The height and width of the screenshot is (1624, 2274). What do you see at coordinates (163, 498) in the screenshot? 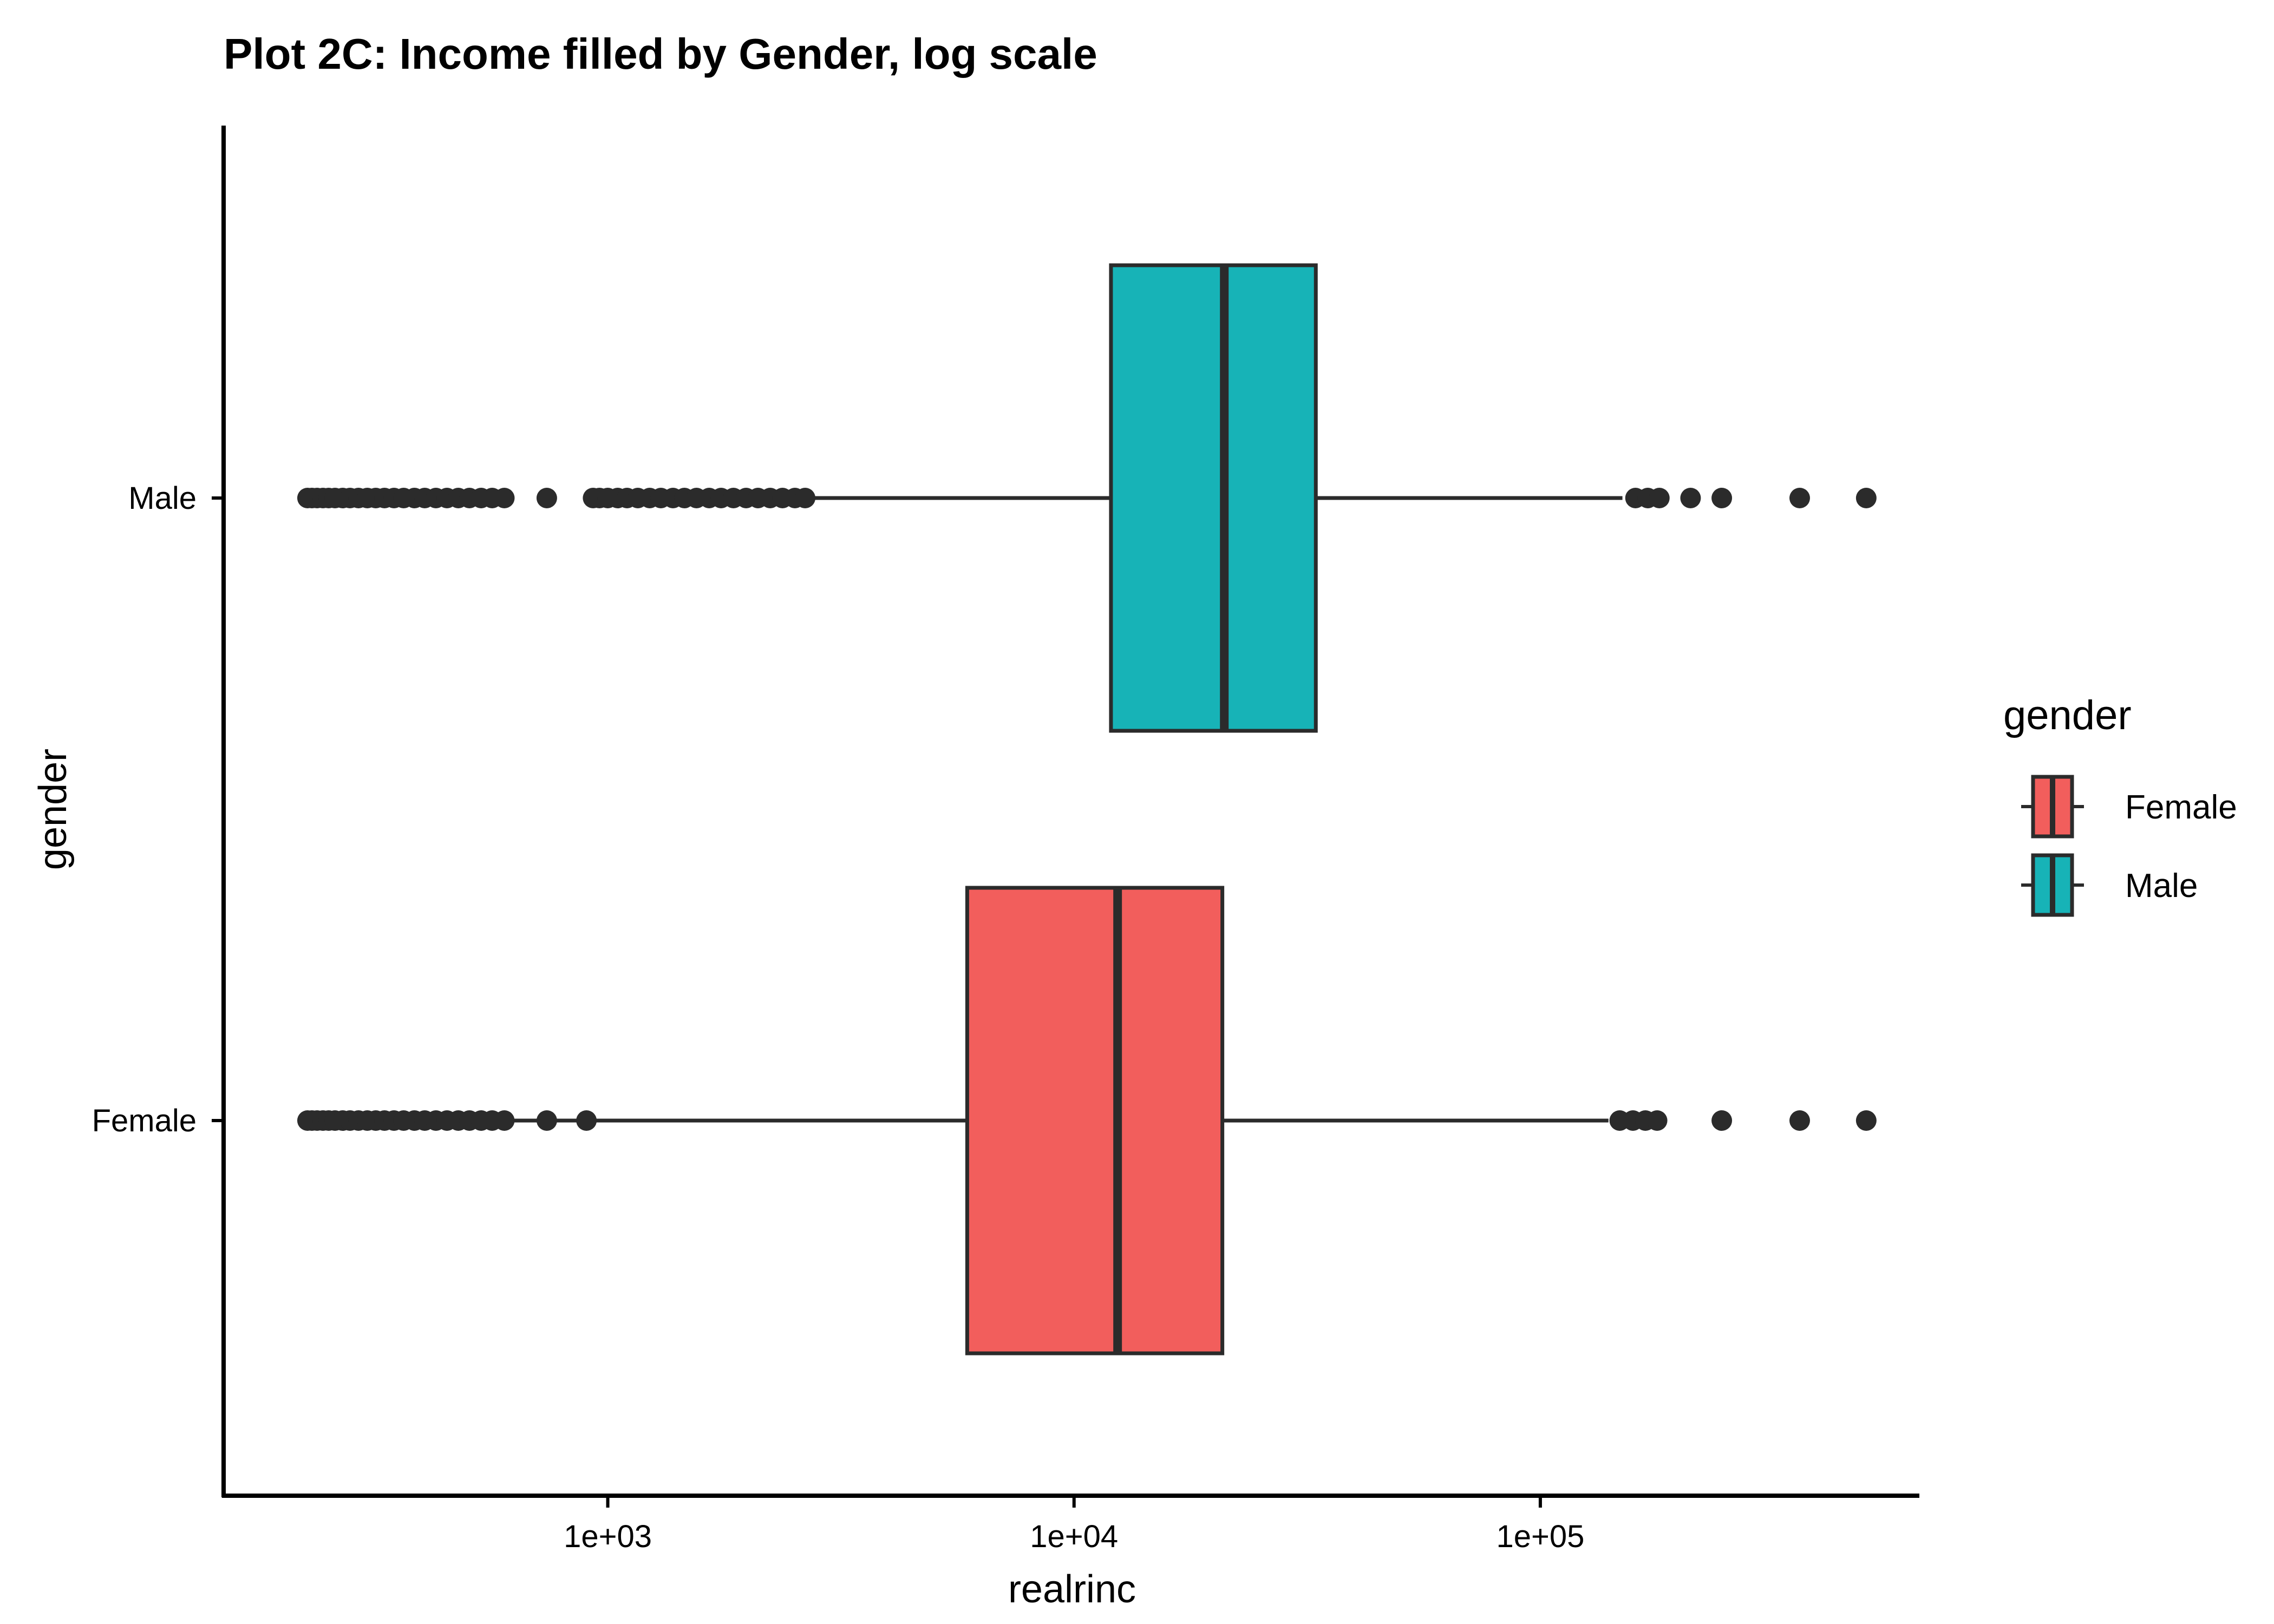
I see `y-tick-label: Male` at bounding box center [163, 498].